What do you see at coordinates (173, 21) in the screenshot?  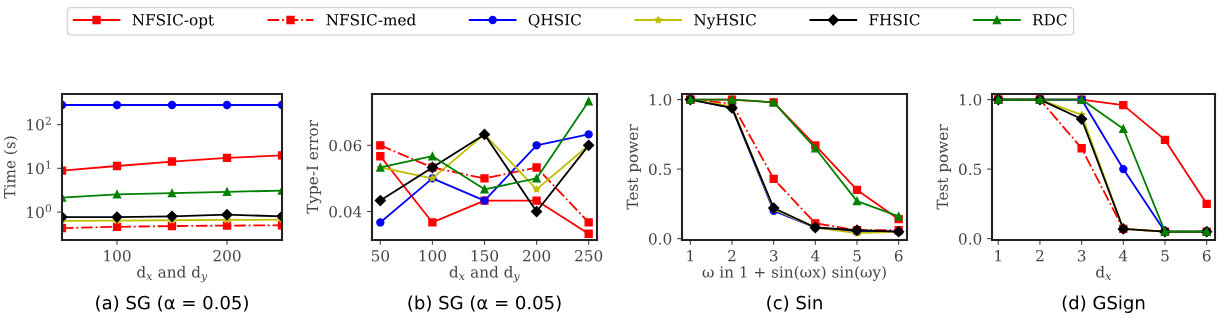 I see `legend-label: NFSIC-opt` at bounding box center [173, 21].